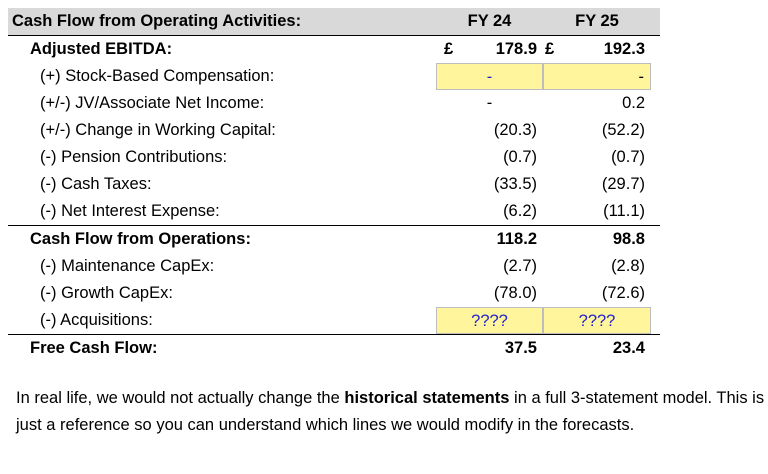 This screenshot has height=474, width=768. Describe the element at coordinates (96, 320) in the screenshot. I see `row-label: (-) Acquisitions:` at that location.